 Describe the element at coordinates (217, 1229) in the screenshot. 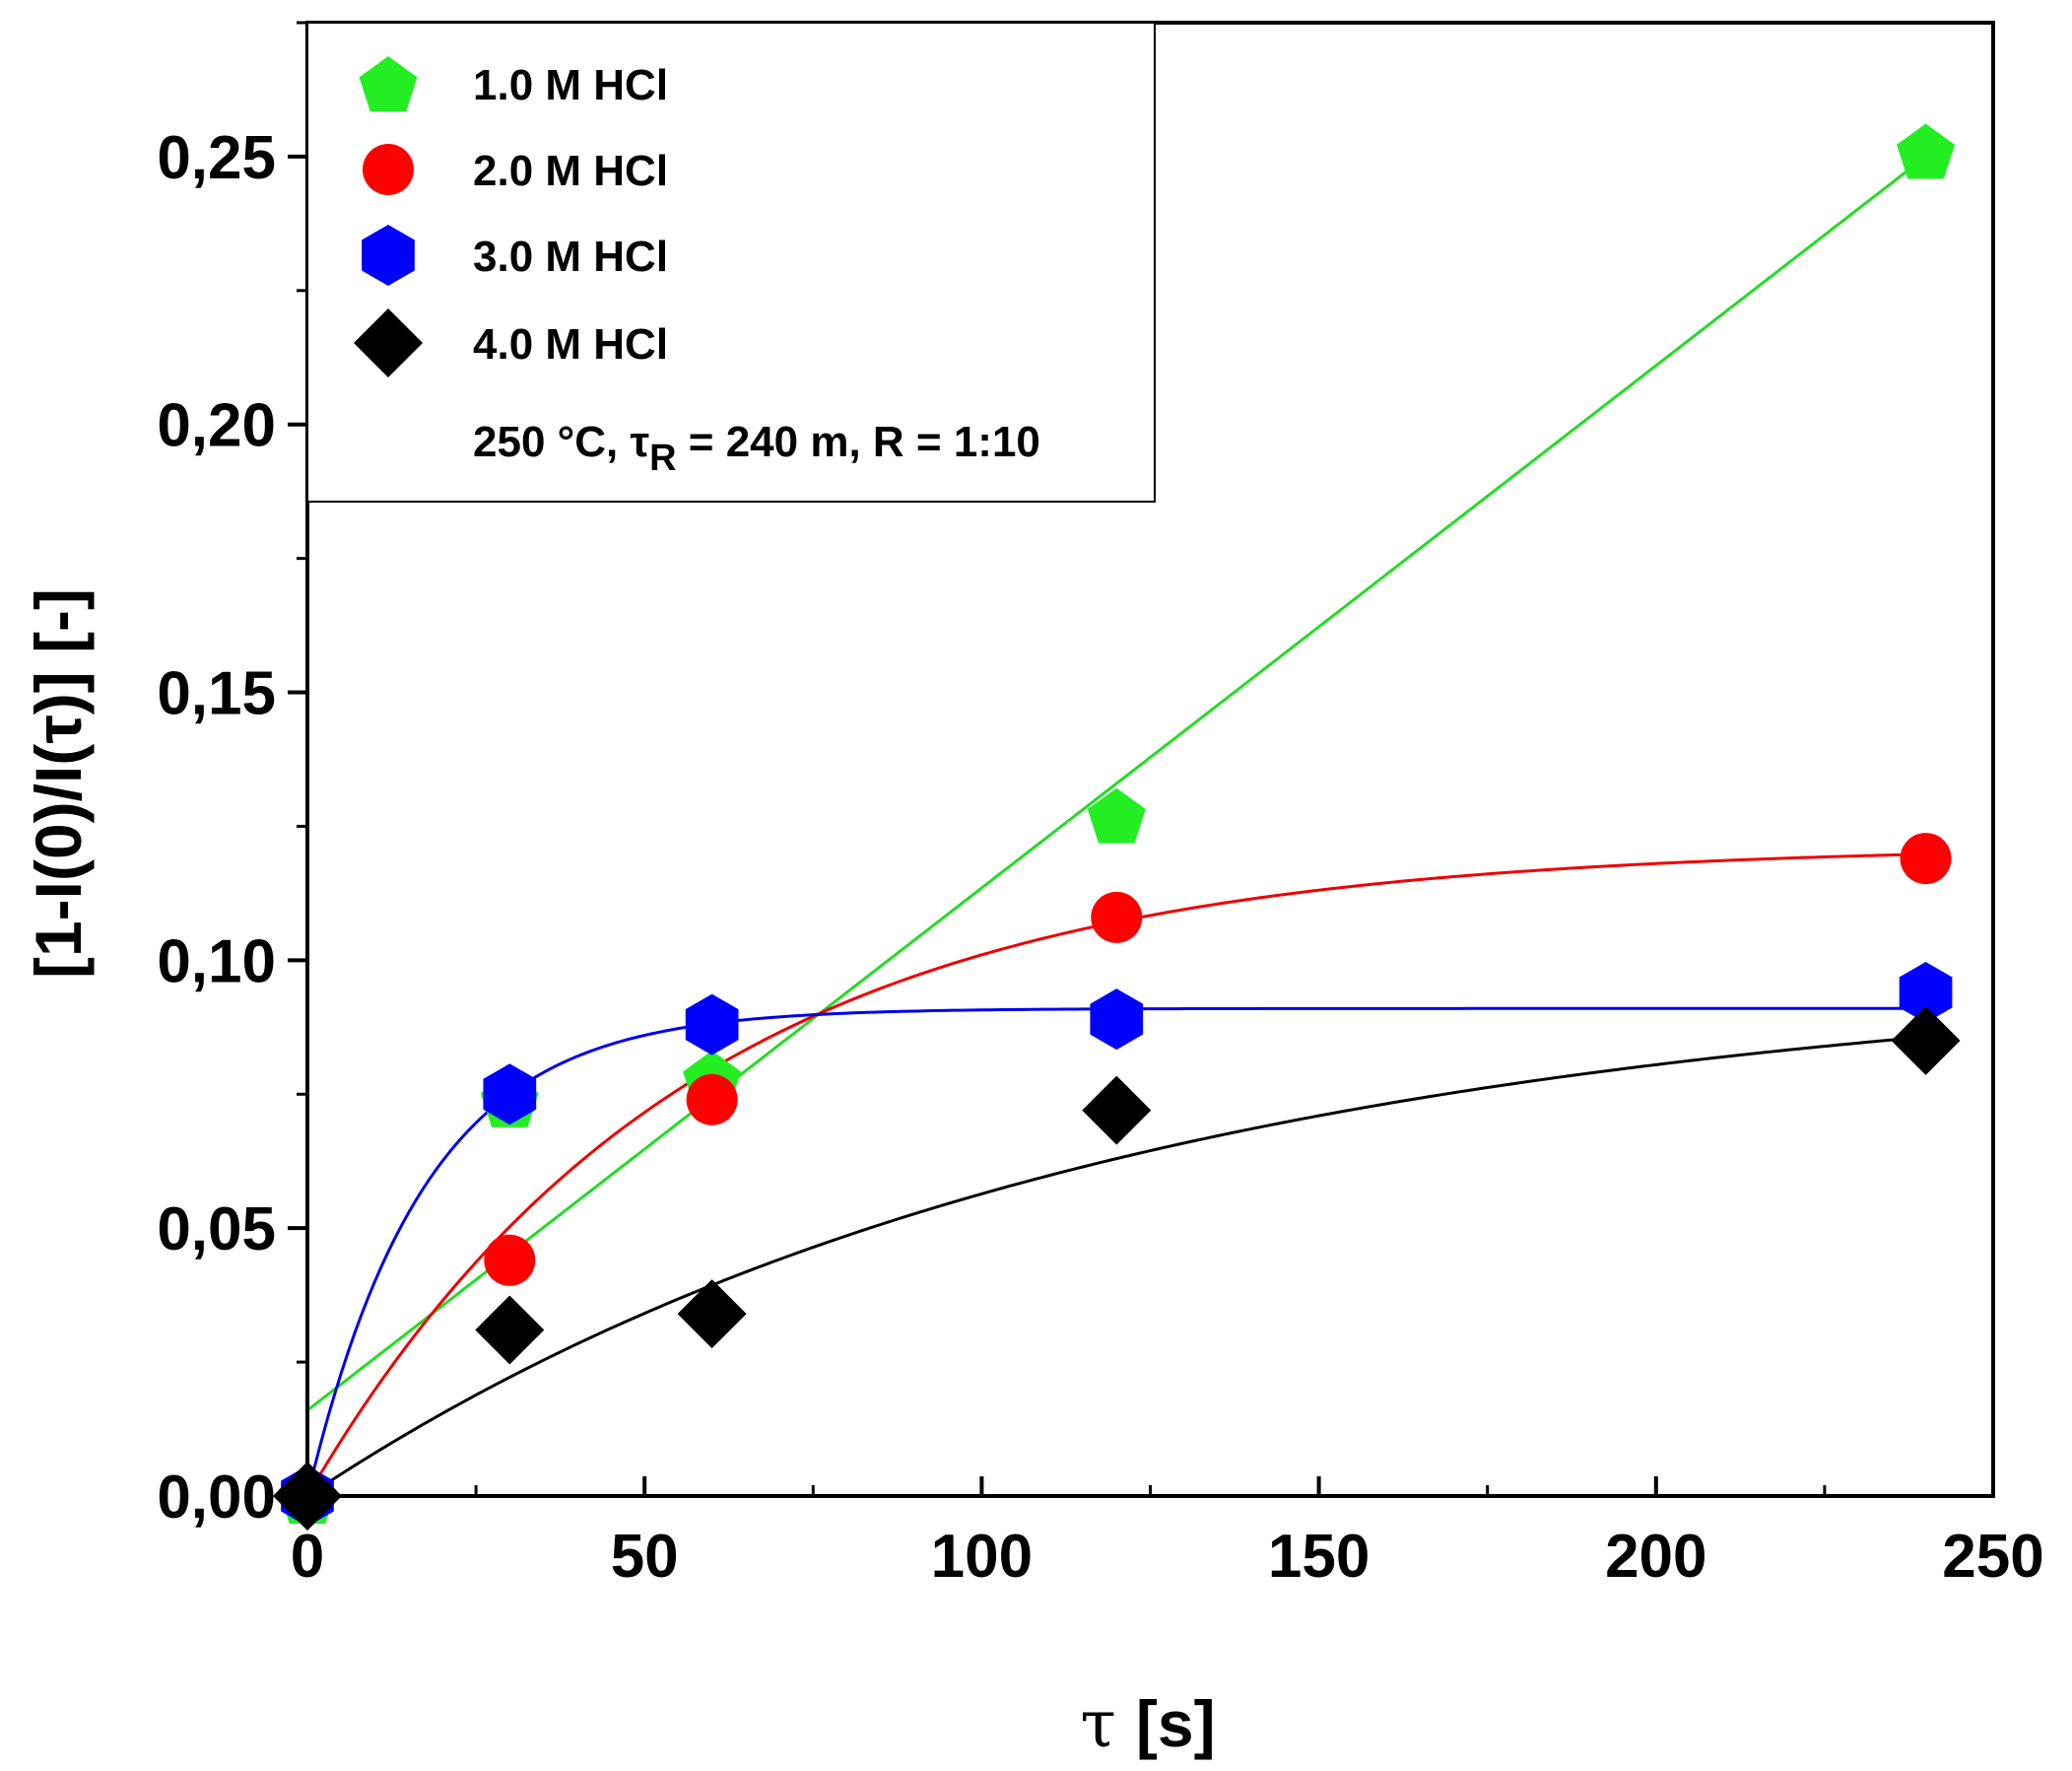

I see `y-tick-label: 0,05` at that location.